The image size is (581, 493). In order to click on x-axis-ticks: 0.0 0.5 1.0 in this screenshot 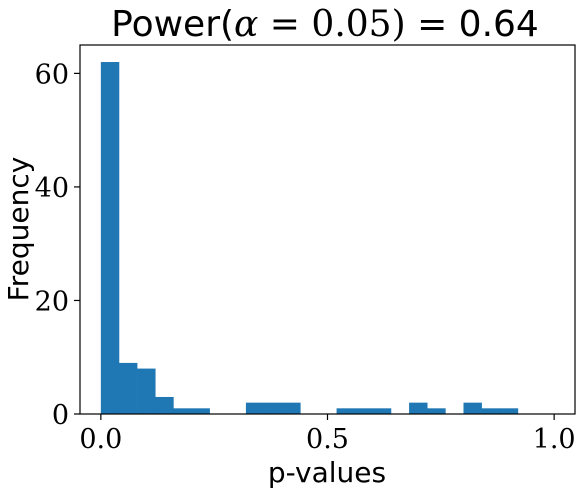, I will do `click(327, 434)`.